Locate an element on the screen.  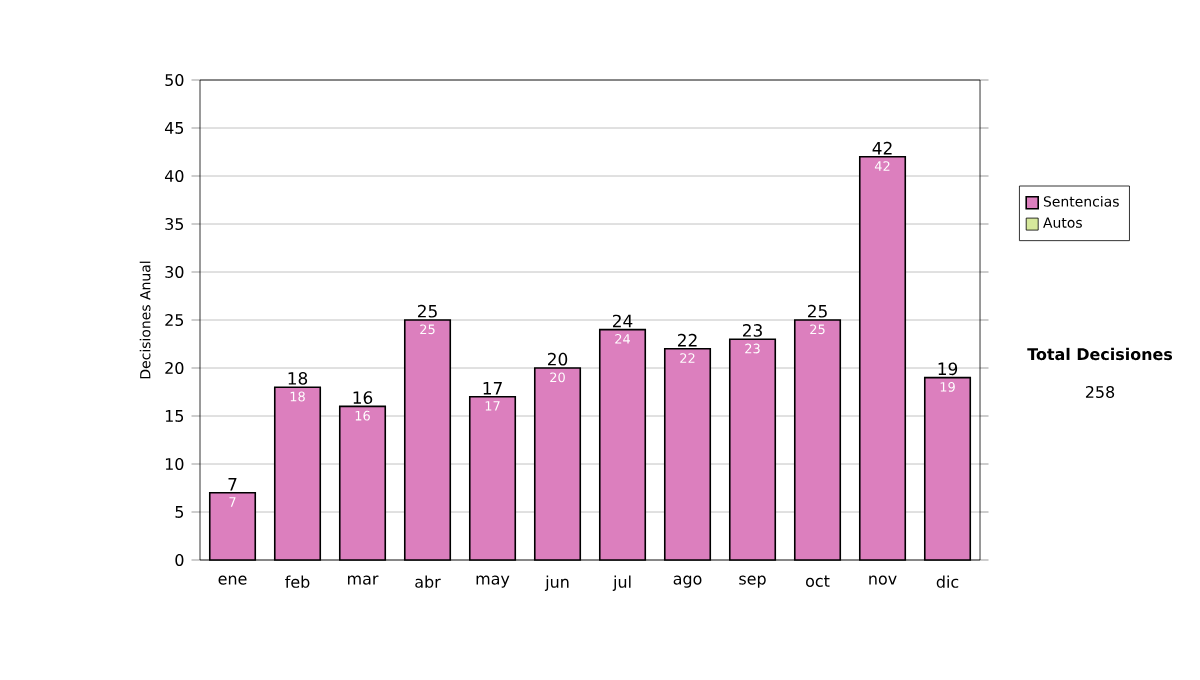
total-label: 22 is located at coordinates (687, 340).